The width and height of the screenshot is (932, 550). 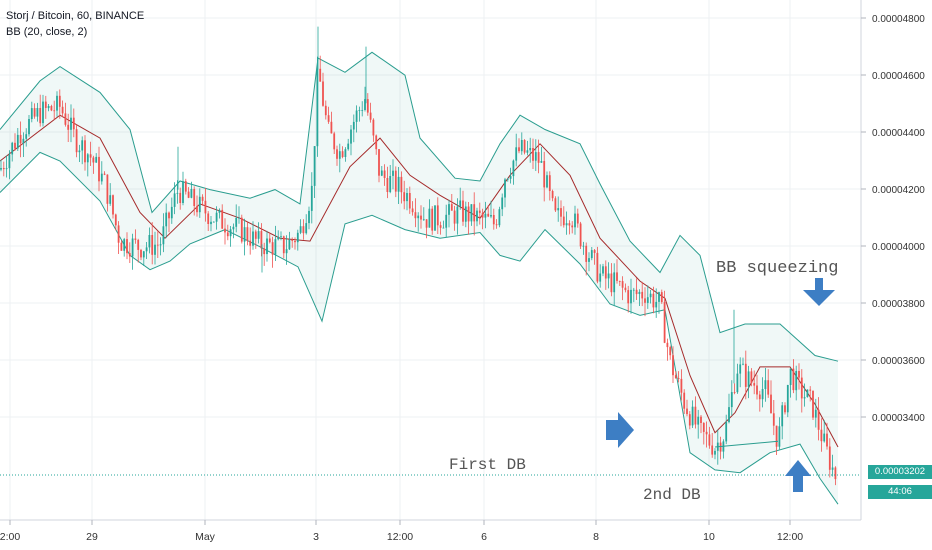 What do you see at coordinates (790, 537) in the screenshot?
I see `time-tick-label: 12:00` at bounding box center [790, 537].